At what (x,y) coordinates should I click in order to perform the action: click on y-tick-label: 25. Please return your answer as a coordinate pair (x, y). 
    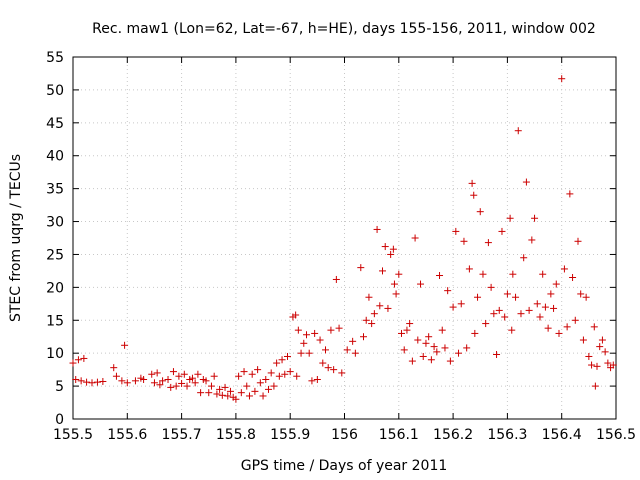
    Looking at the image, I should click on (55, 255).